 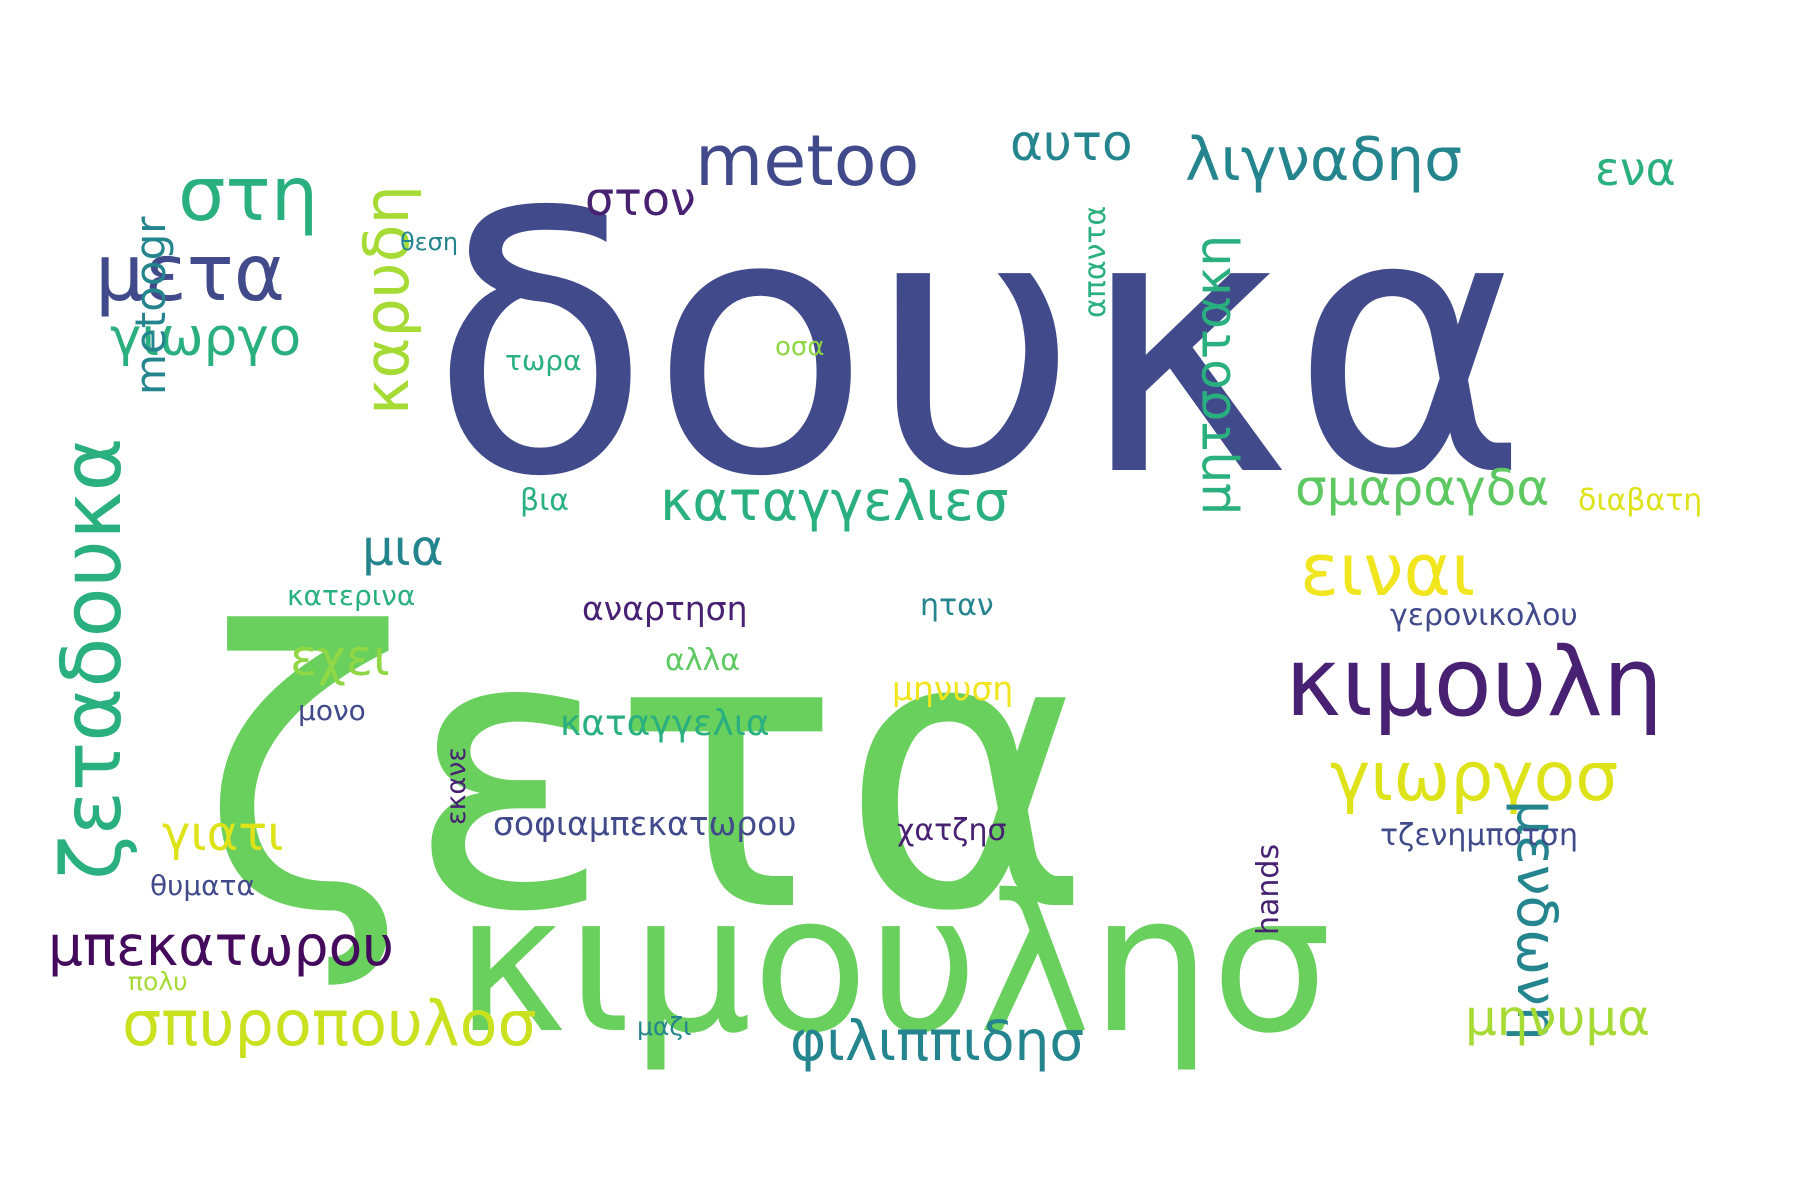 What do you see at coordinates (1474, 777) in the screenshot?
I see `cloud-word: γιωργοσ` at bounding box center [1474, 777].